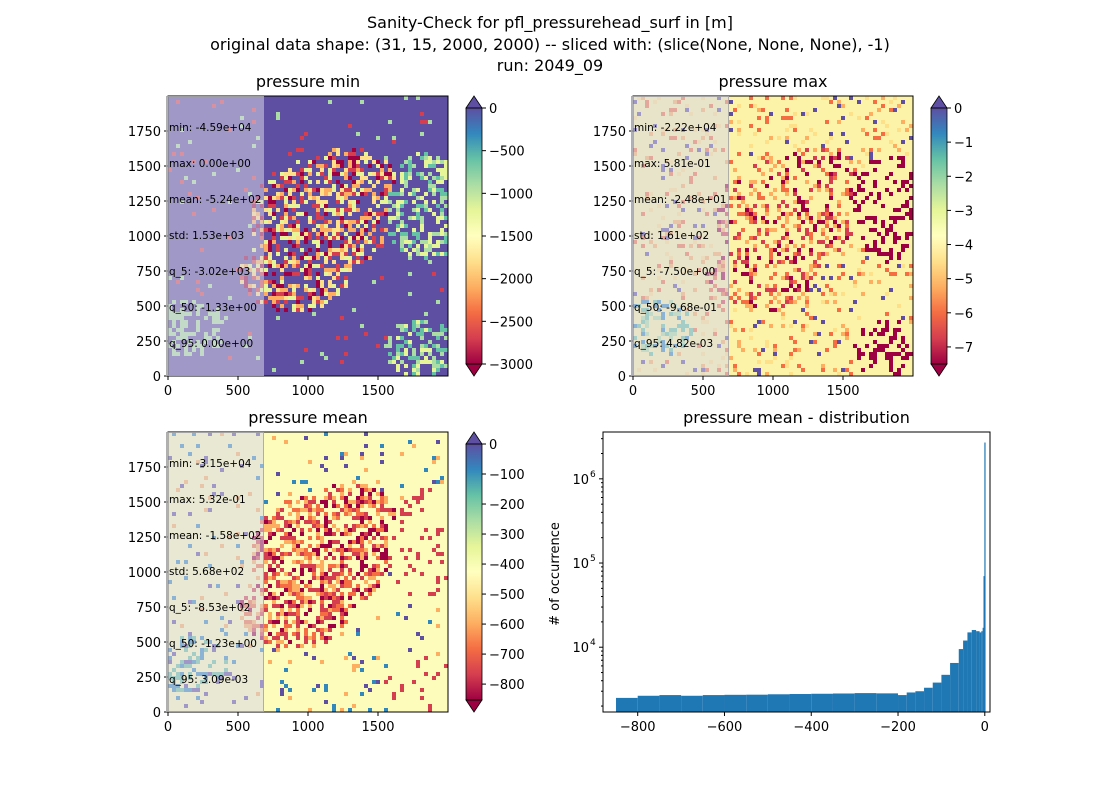 The image size is (1100, 800). I want to click on y-tick-label: 1500, so click(144, 167).